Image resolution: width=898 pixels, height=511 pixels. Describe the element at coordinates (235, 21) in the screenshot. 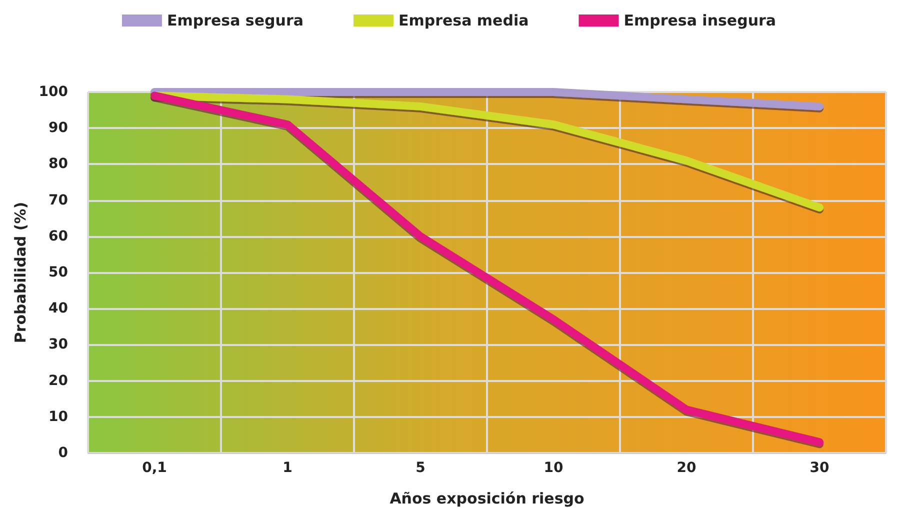

I see `legend-label: Empresa segura` at that location.